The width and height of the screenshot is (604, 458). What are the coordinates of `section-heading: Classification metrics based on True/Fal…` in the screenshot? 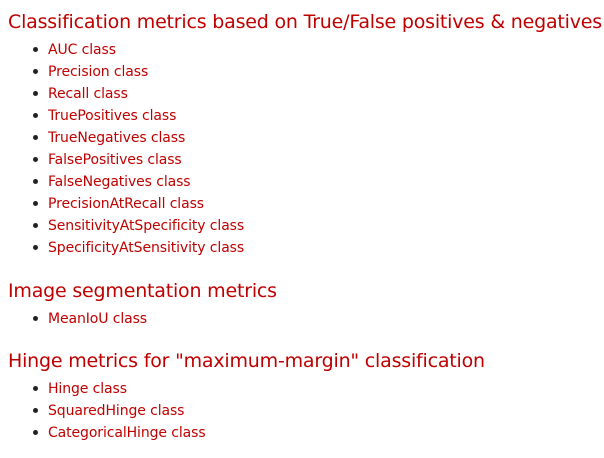 It's located at (305, 22).